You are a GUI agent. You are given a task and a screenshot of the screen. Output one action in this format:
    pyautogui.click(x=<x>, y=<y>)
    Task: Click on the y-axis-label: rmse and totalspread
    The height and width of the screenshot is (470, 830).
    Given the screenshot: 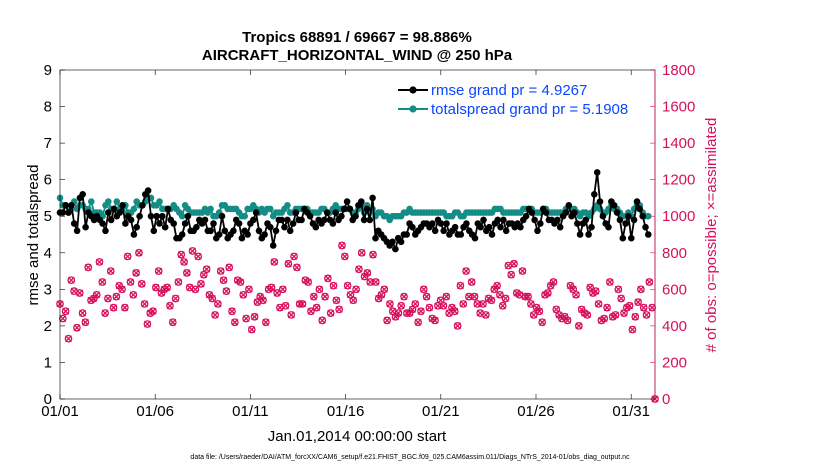 What is the action you would take?
    pyautogui.click(x=33, y=235)
    